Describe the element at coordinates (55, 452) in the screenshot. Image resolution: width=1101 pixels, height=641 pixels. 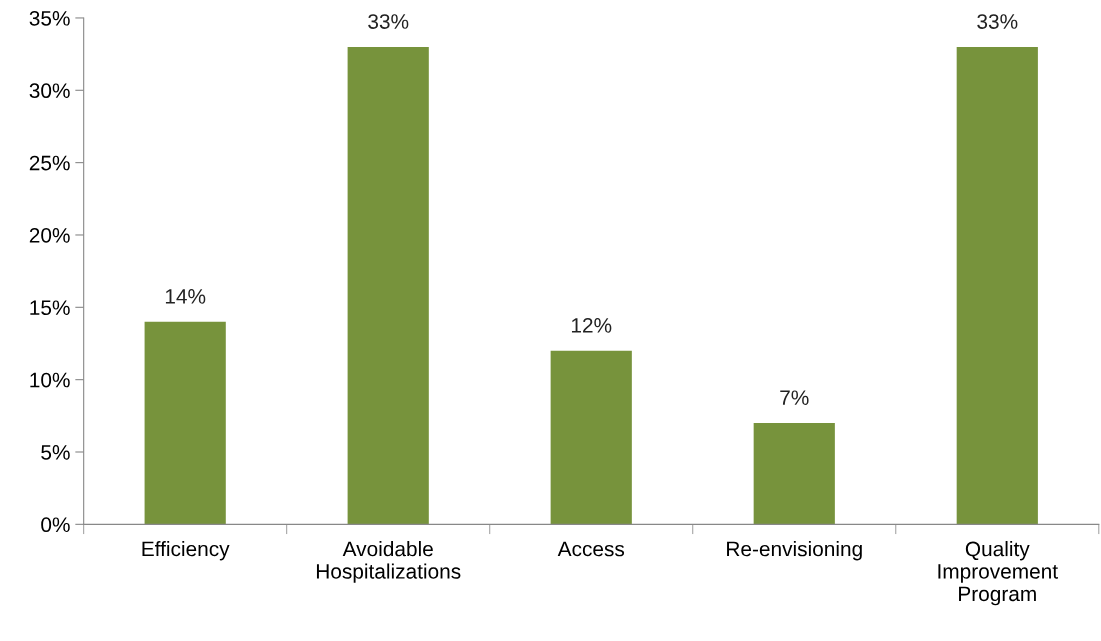
I see `y-tick-label: 5%` at that location.